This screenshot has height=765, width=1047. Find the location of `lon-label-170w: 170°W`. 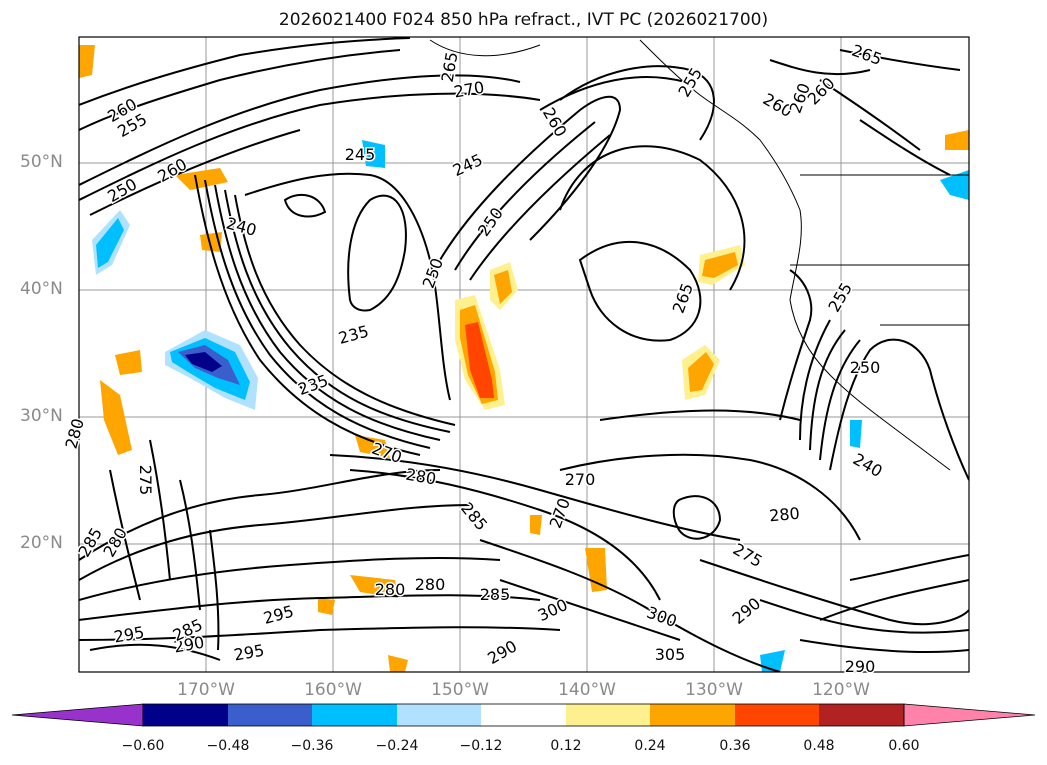

lon-label-170w: 170°W is located at coordinates (206, 690).